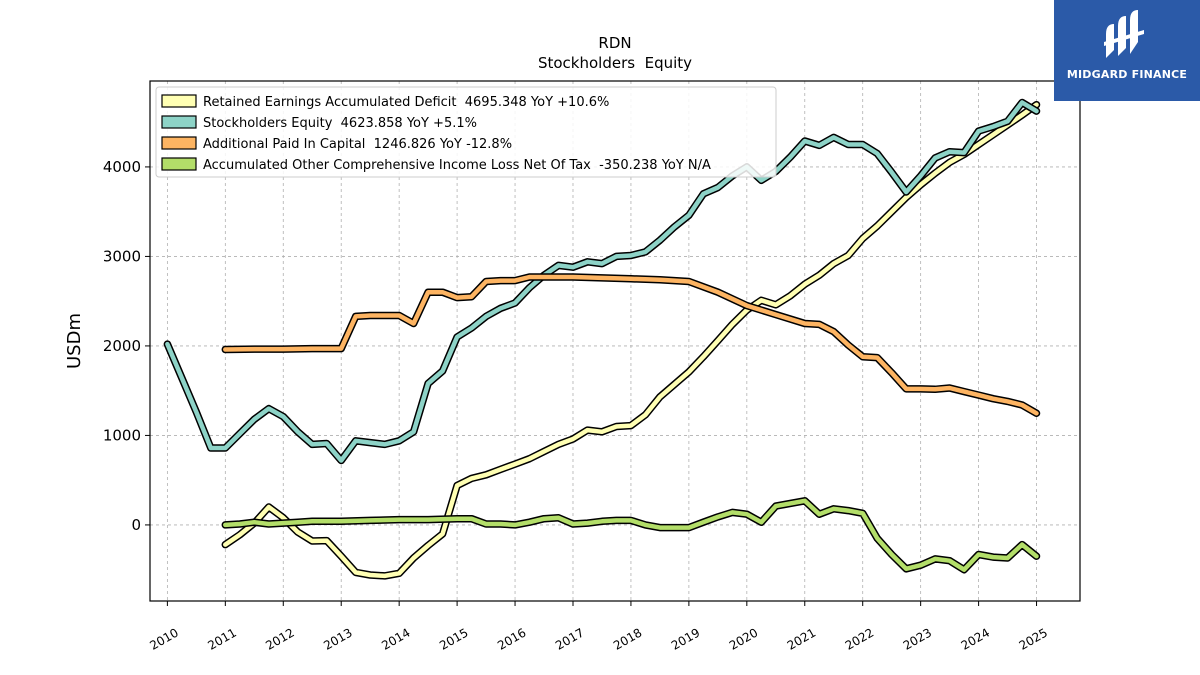 This screenshot has height=675, width=1200. What do you see at coordinates (1127, 74) in the screenshot?
I see `logo-text: MIDGARD FINANCE` at bounding box center [1127, 74].